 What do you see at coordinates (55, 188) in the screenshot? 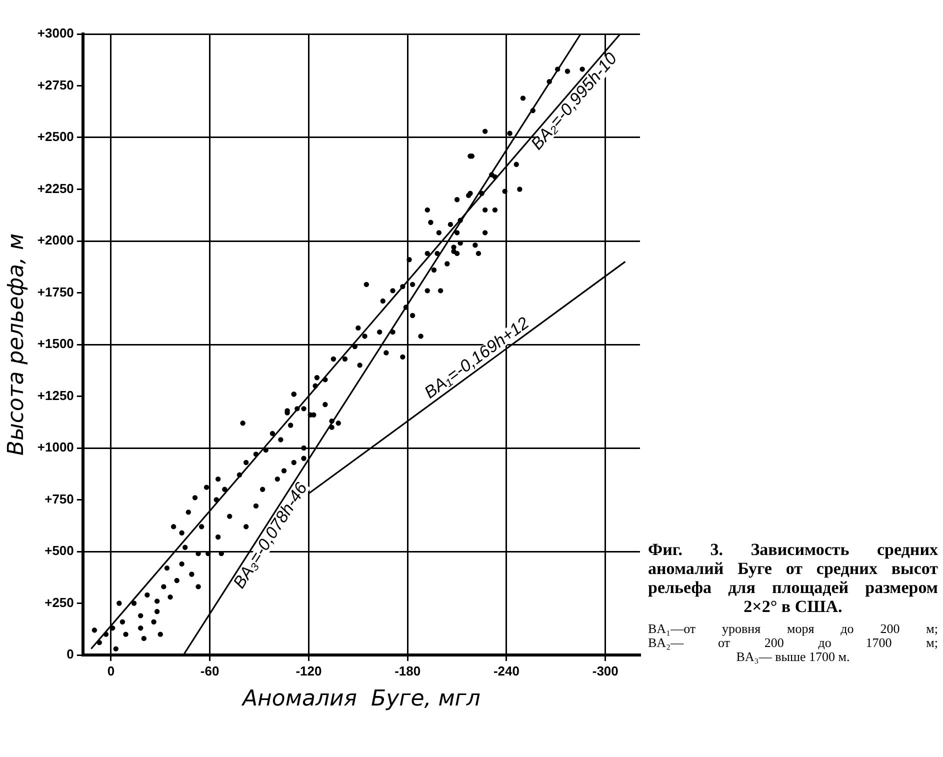
I see `y-tick-label: +2250` at bounding box center [55, 188].